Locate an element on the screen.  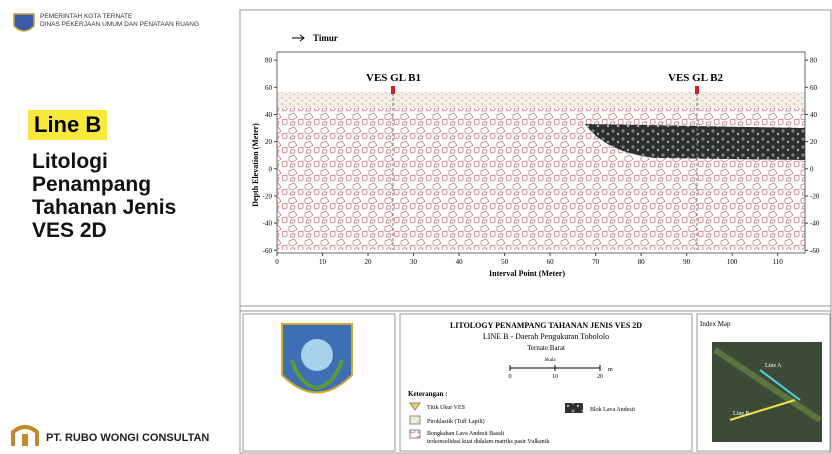
x-tick-label: 50 is located at coordinates (505, 262).